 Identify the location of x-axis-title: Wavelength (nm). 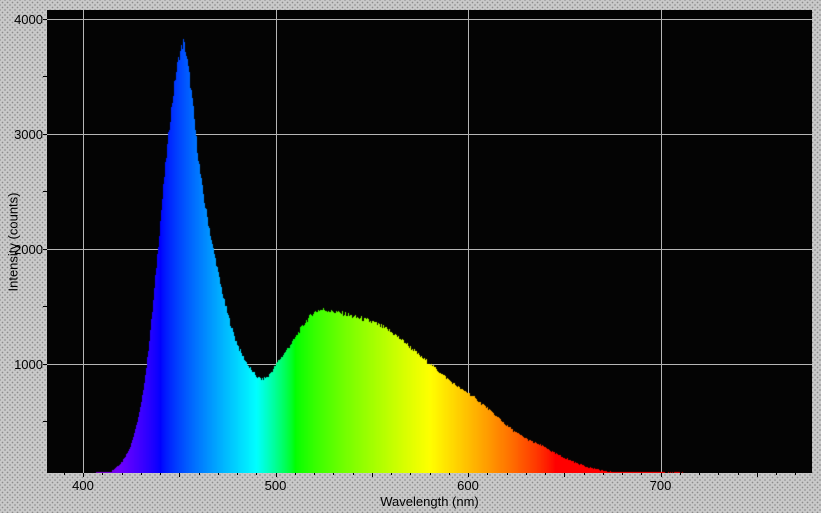
(429, 501).